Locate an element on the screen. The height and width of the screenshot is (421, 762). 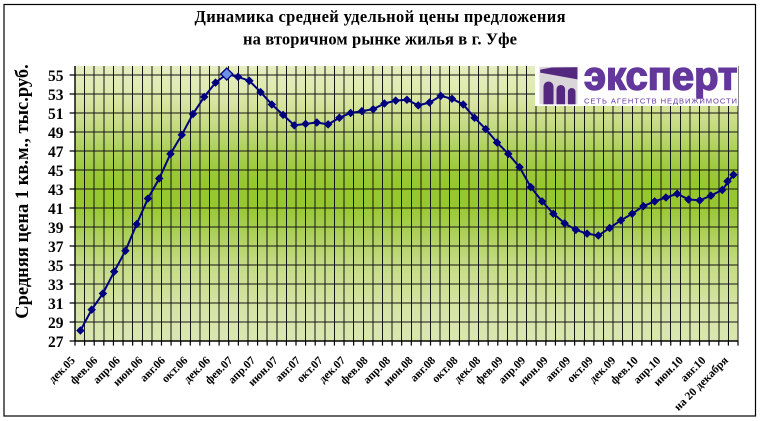
svg-text: 33 is located at coordinates (56, 285).